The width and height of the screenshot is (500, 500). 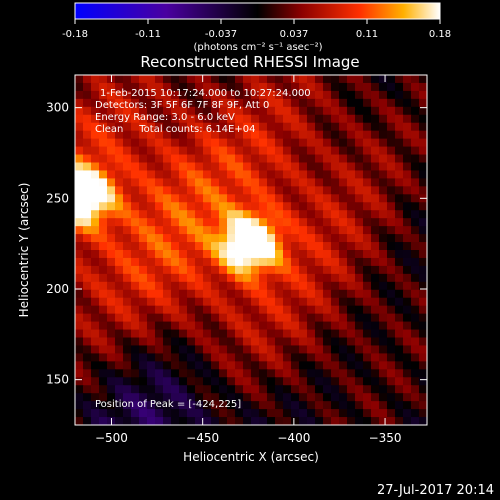 What do you see at coordinates (57, 108) in the screenshot?
I see `y-tick-label: 300` at bounding box center [57, 108].